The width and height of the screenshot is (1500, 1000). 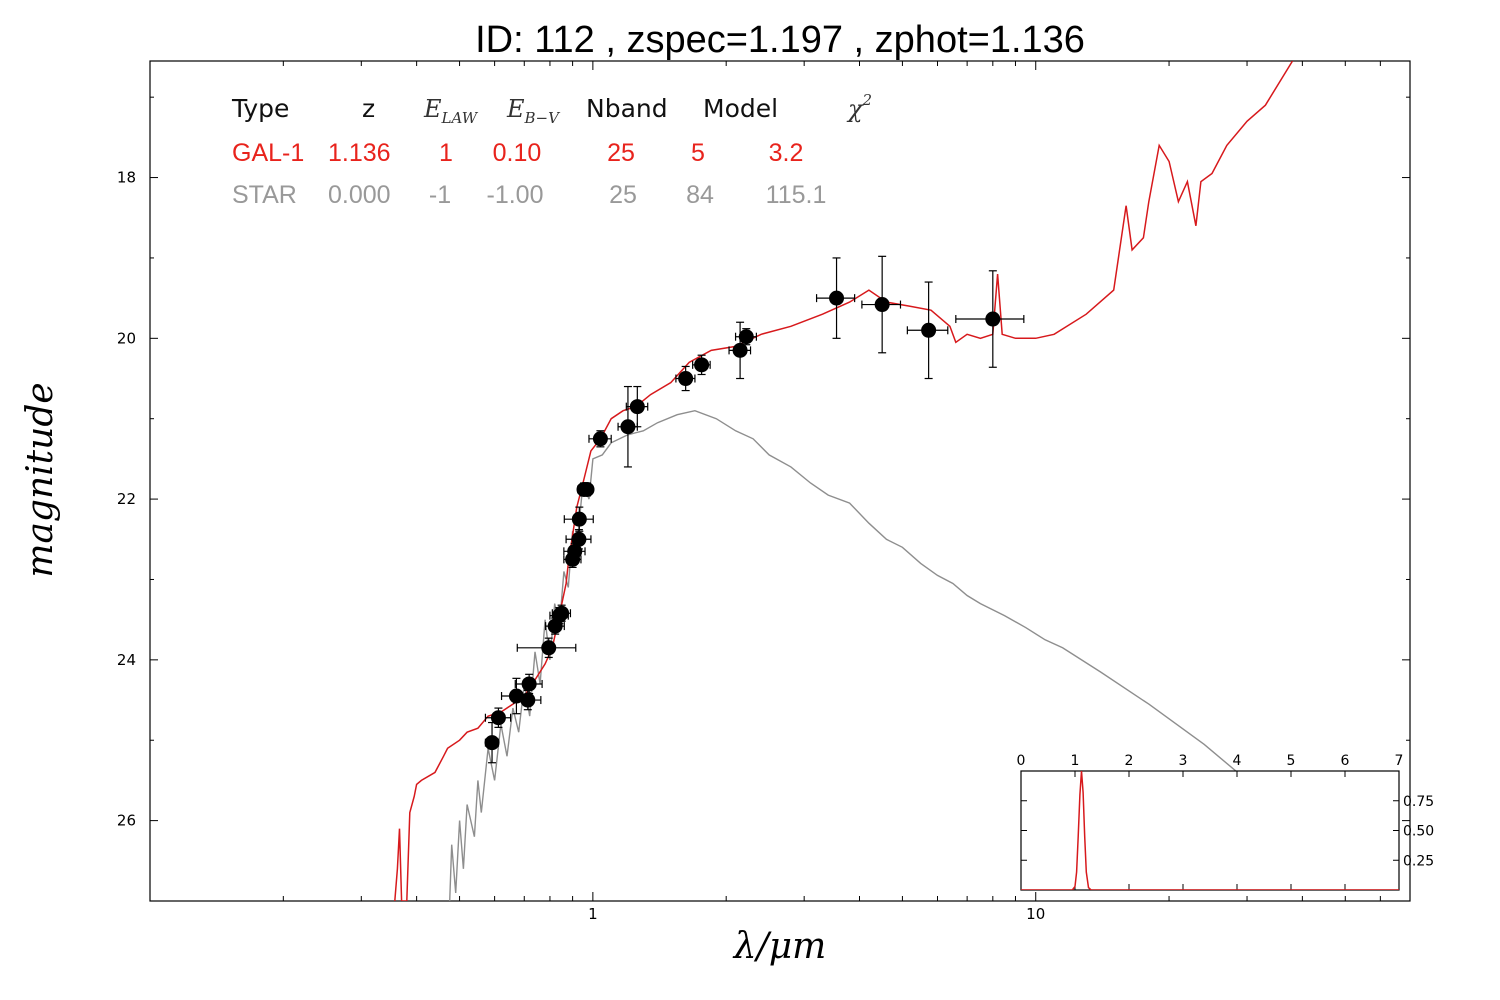 What do you see at coordinates (126, 178) in the screenshot?
I see `y-tick-label: 18` at bounding box center [126, 178].